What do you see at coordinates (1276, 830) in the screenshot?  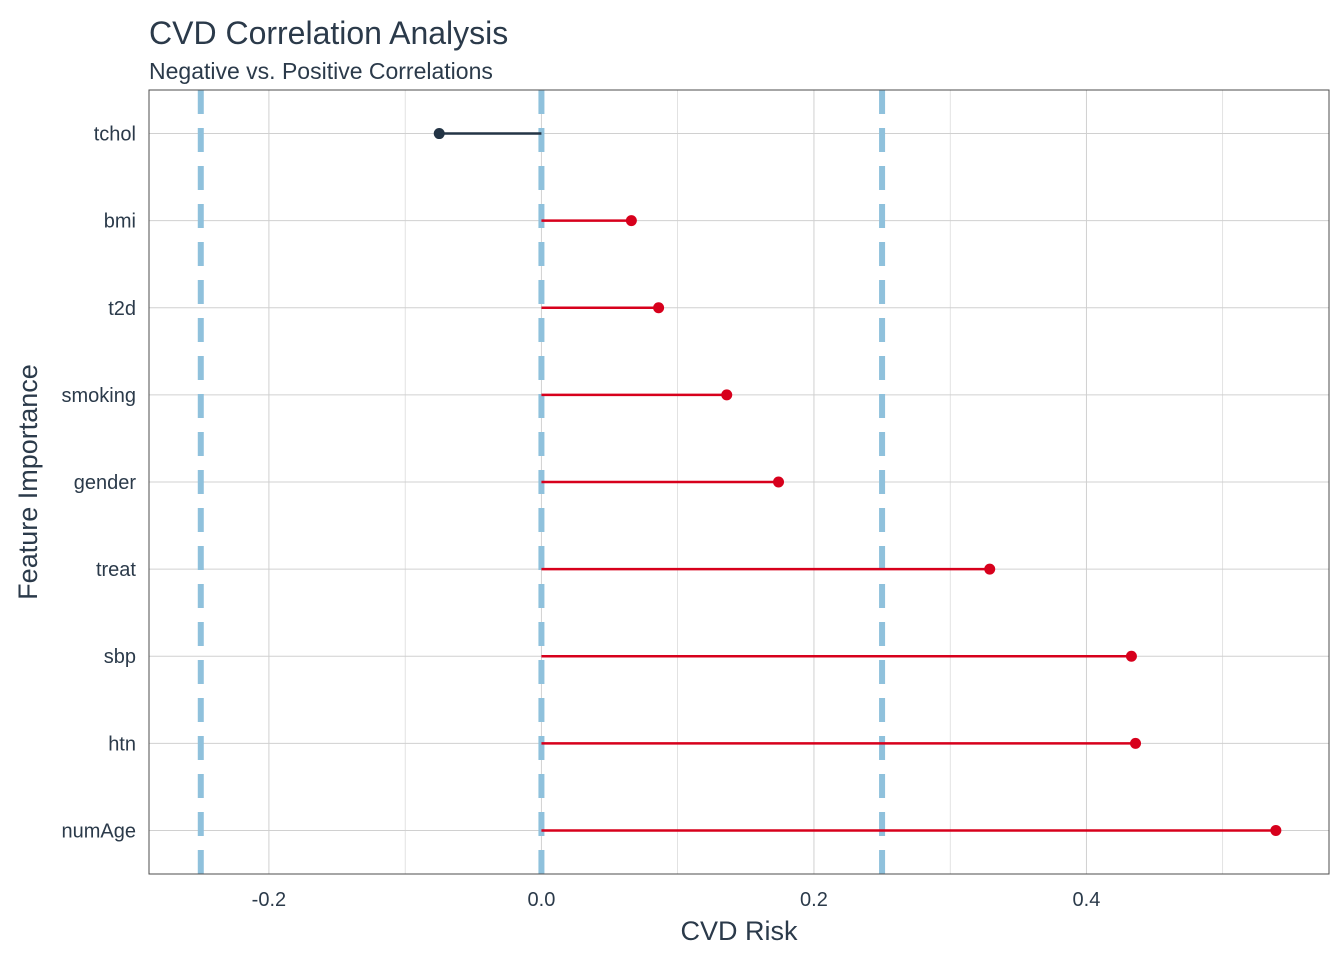 I see `point-numAge` at bounding box center [1276, 830].